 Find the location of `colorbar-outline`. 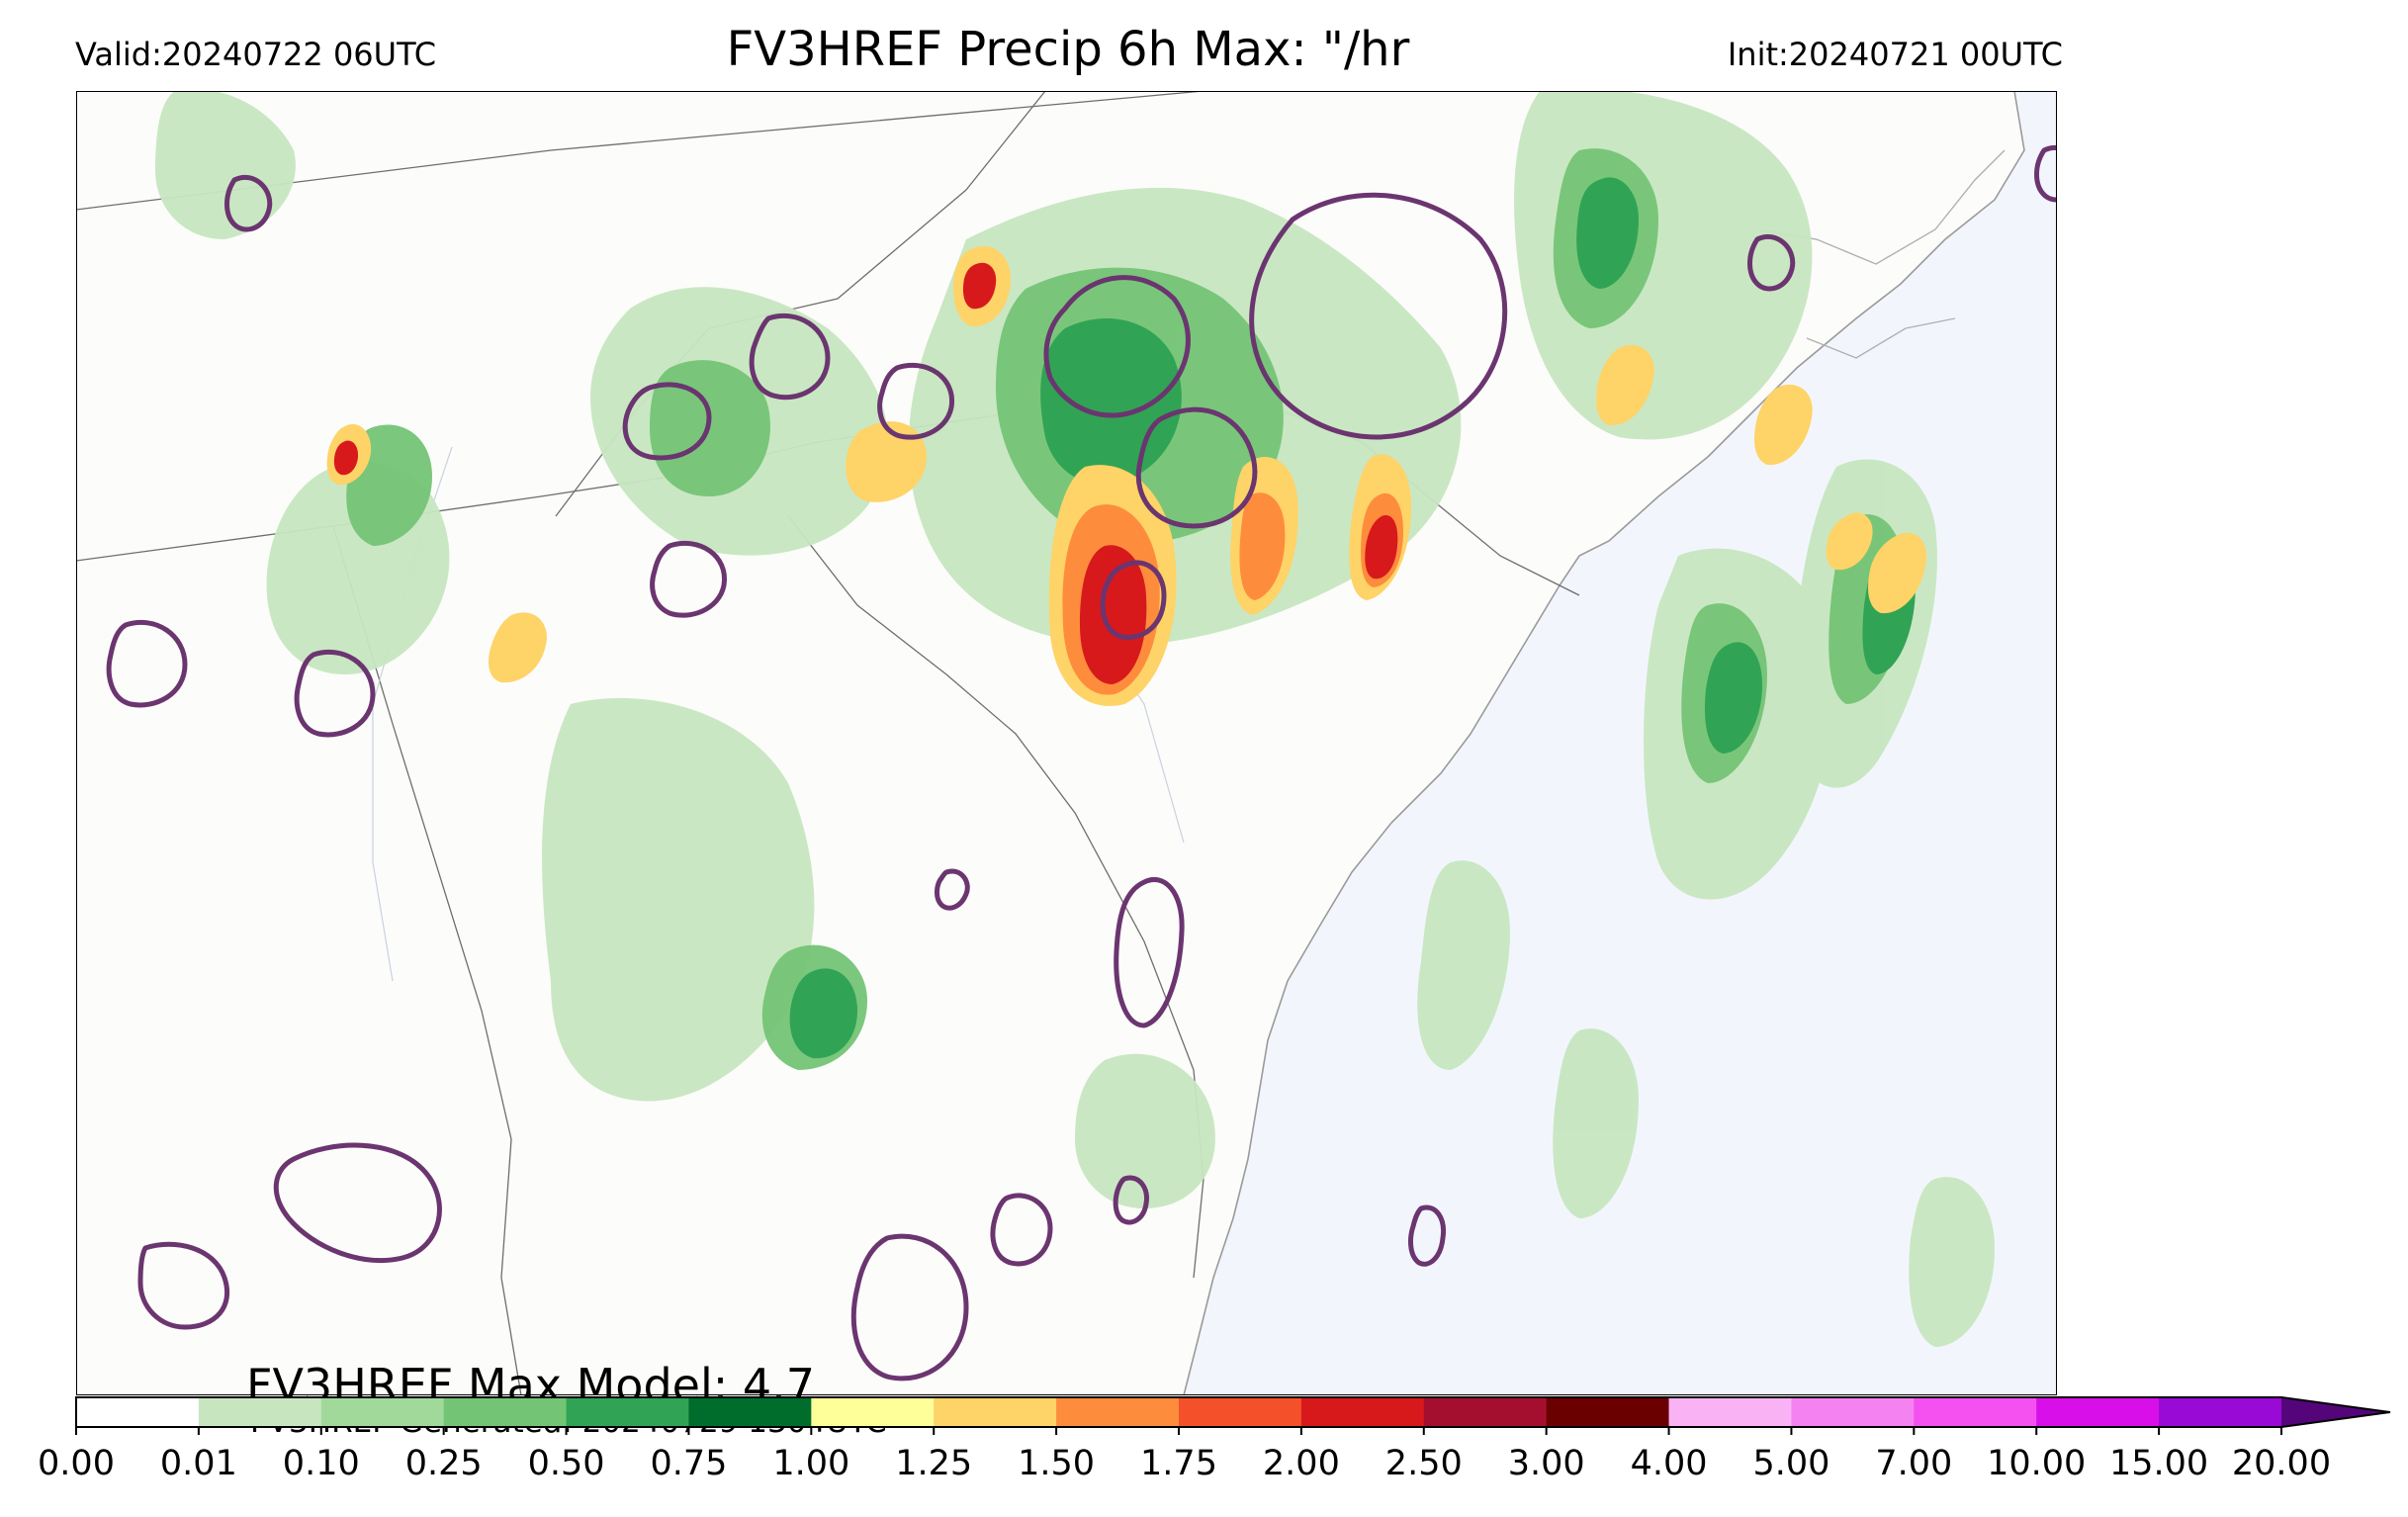

colorbar-outline is located at coordinates (1233, 1412).